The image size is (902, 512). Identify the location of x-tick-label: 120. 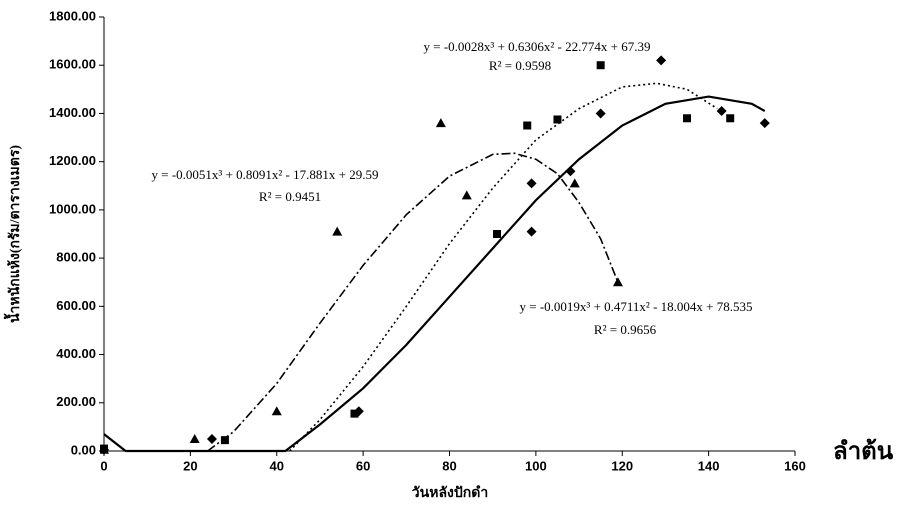
(622, 465).